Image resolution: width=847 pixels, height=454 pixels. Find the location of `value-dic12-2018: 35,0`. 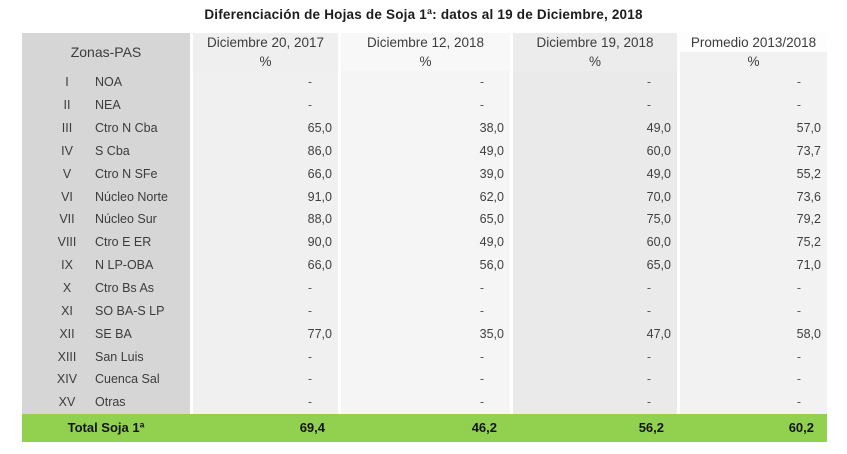

value-dic12-2018: 35,0 is located at coordinates (425, 334).